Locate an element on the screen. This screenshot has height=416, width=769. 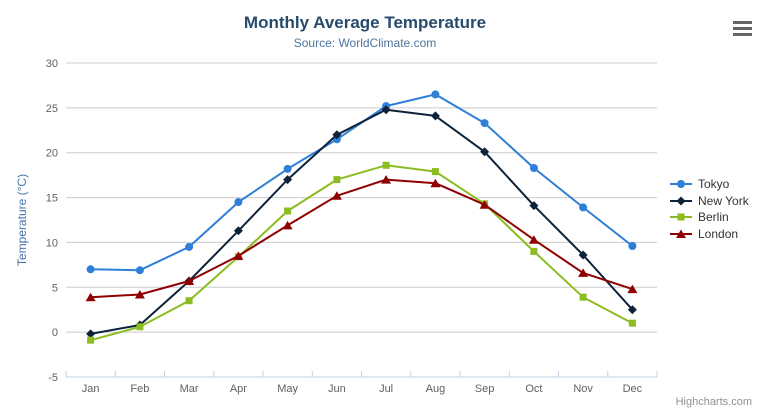
x-axis-tick-label: Mar is located at coordinates (189, 389).